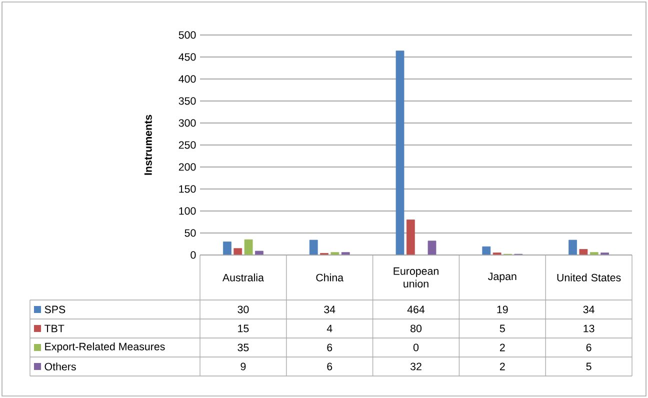 This screenshot has width=648, height=398. Describe the element at coordinates (187, 123) in the screenshot. I see `y-tick-label: 300` at that location.